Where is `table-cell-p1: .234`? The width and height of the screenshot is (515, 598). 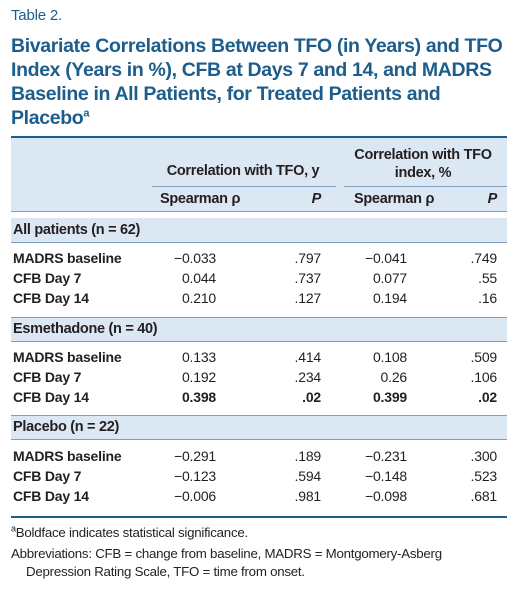 table-cell-p1: .234 is located at coordinates (308, 377).